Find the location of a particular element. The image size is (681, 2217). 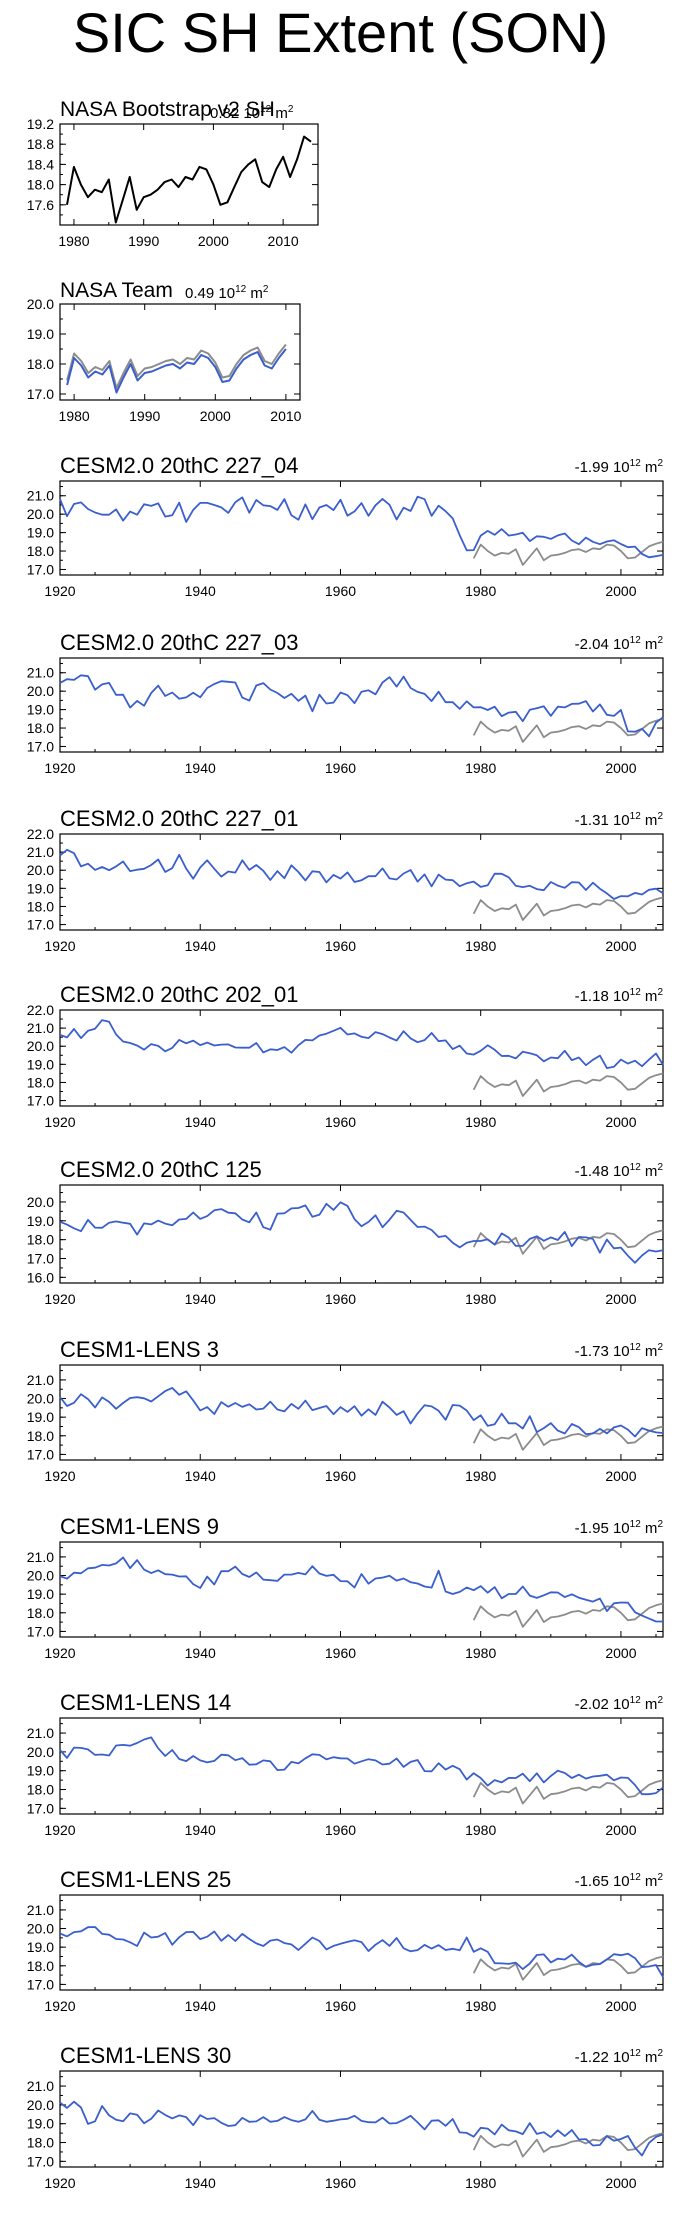

annotation-unit-pow: 2 is located at coordinates (660, 1877).